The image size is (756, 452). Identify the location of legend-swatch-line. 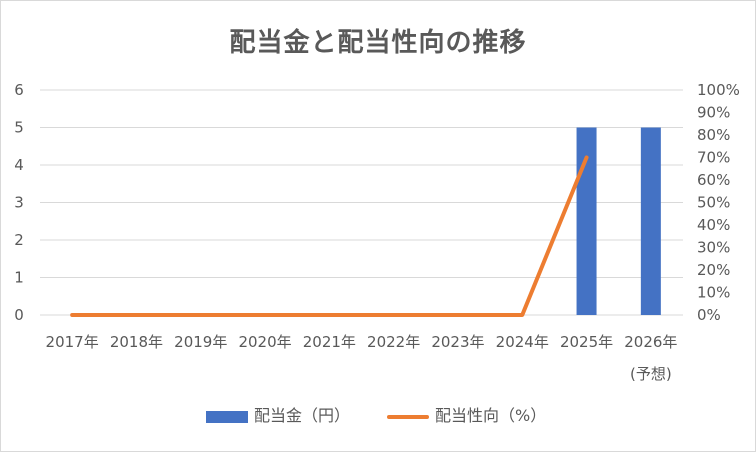
(408, 416).